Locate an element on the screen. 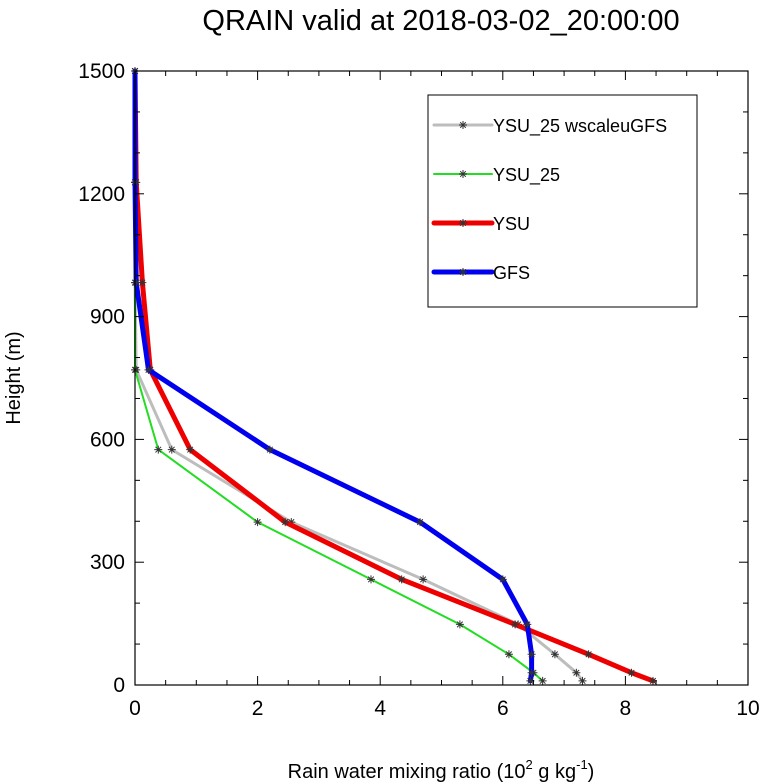 This screenshot has height=784, width=766. legend-label-2: YSU is located at coordinates (511, 224).